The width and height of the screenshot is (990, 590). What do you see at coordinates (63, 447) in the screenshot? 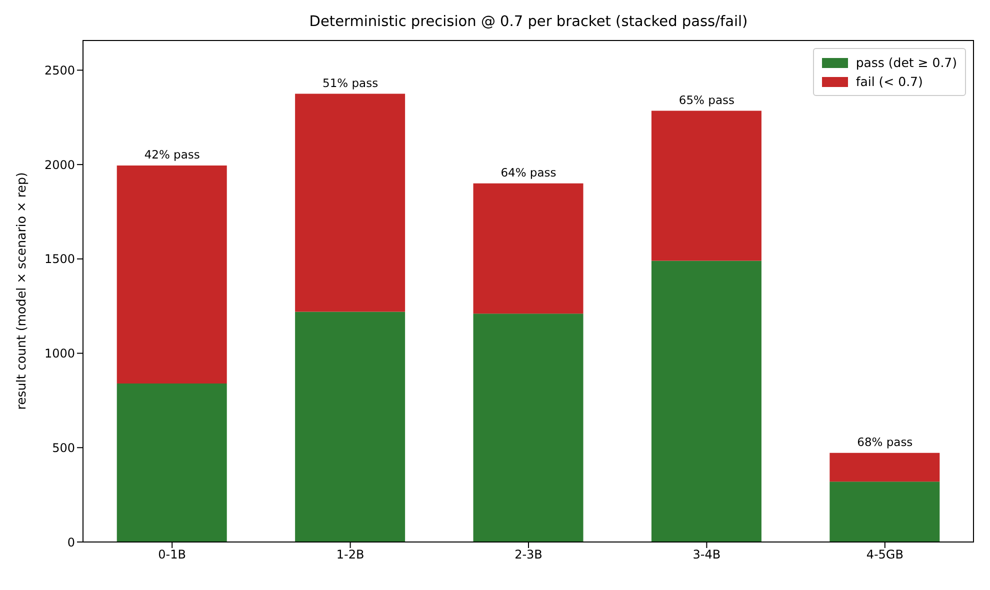
I see `y-tick-label: 500` at bounding box center [63, 447].